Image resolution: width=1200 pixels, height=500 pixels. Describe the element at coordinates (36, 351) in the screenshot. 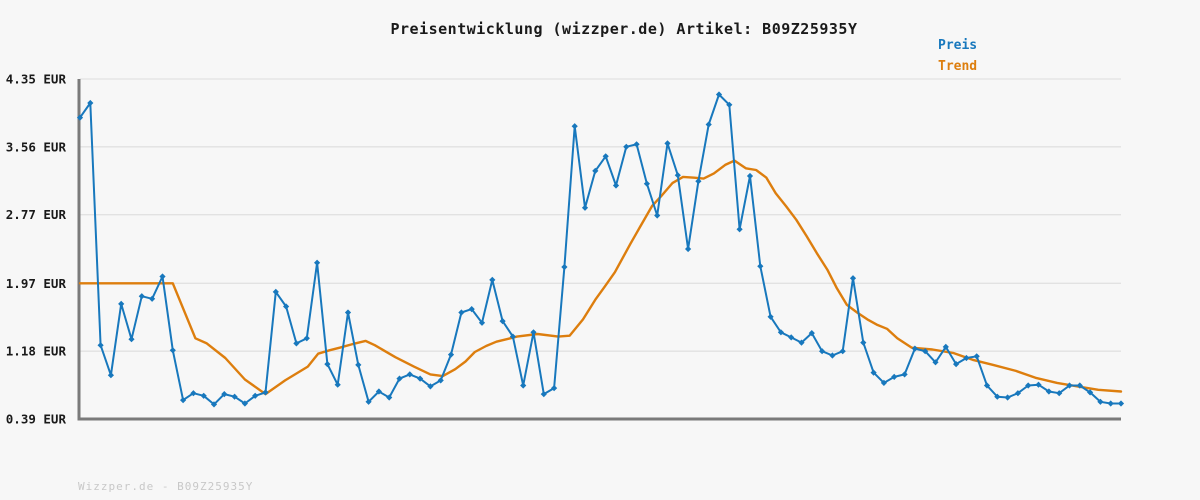

I see `y-tick-label: 1.18 EUR` at that location.